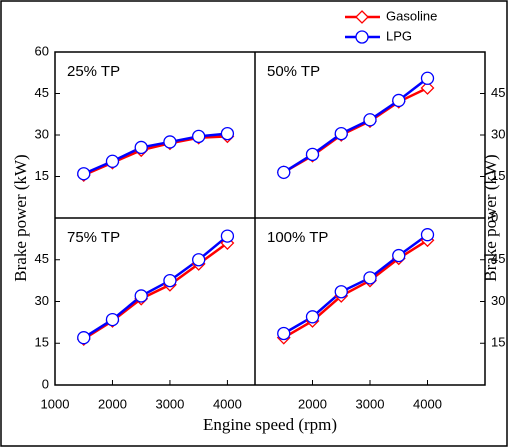 The image size is (509, 448). Describe the element at coordinates (55, 403) in the screenshot. I see `x-tick-label: 1000` at that location.